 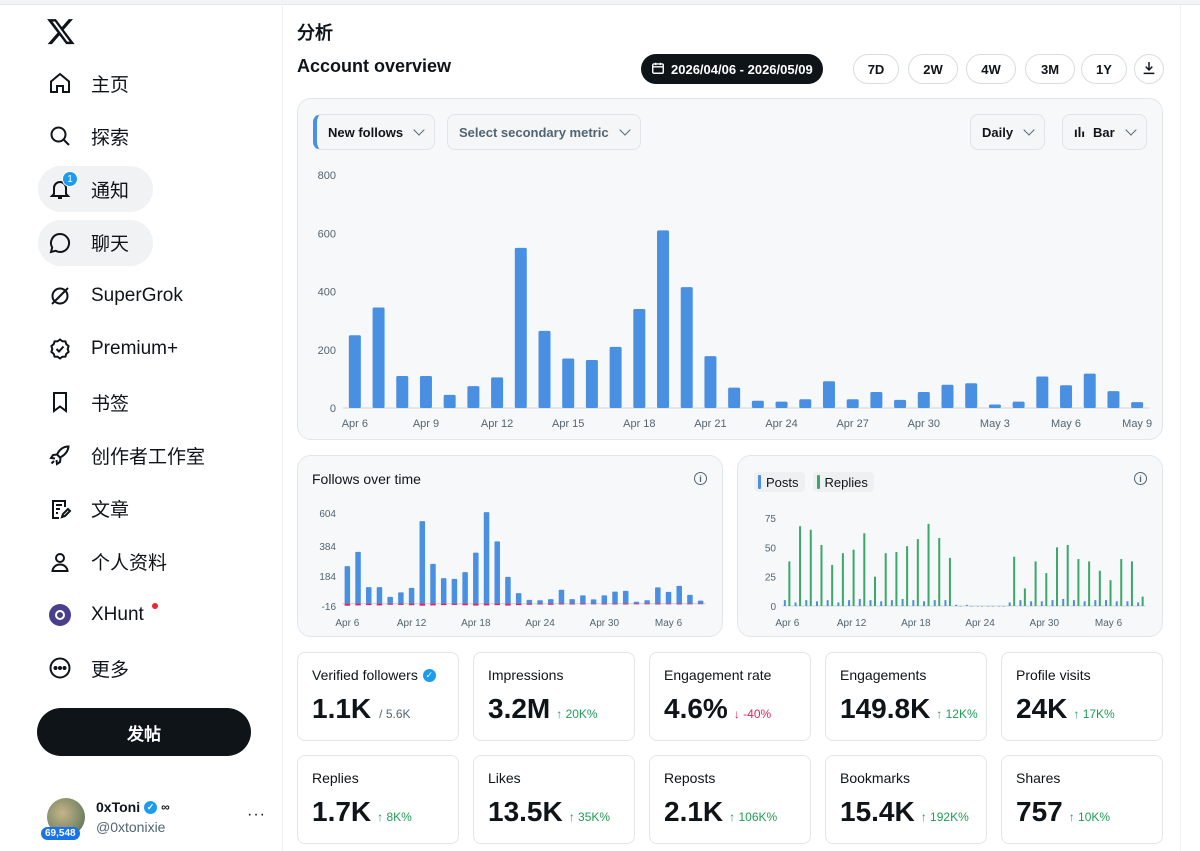 What do you see at coordinates (144, 732) in the screenshot?
I see `post-button: 发帖` at bounding box center [144, 732].